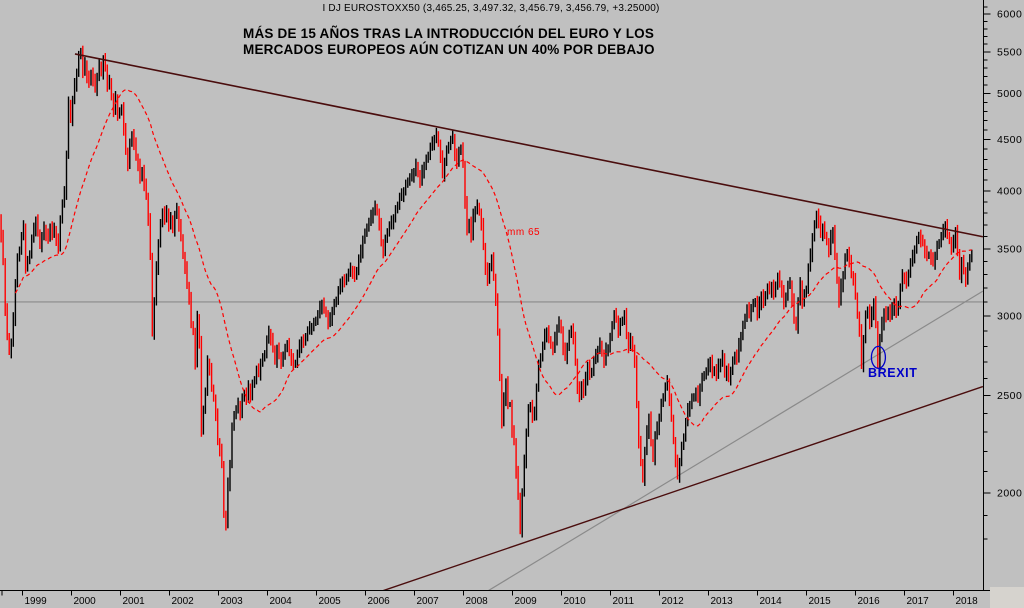  Describe the element at coordinates (1009, 250) in the screenshot. I see `y-tick-label: 3500` at that location.